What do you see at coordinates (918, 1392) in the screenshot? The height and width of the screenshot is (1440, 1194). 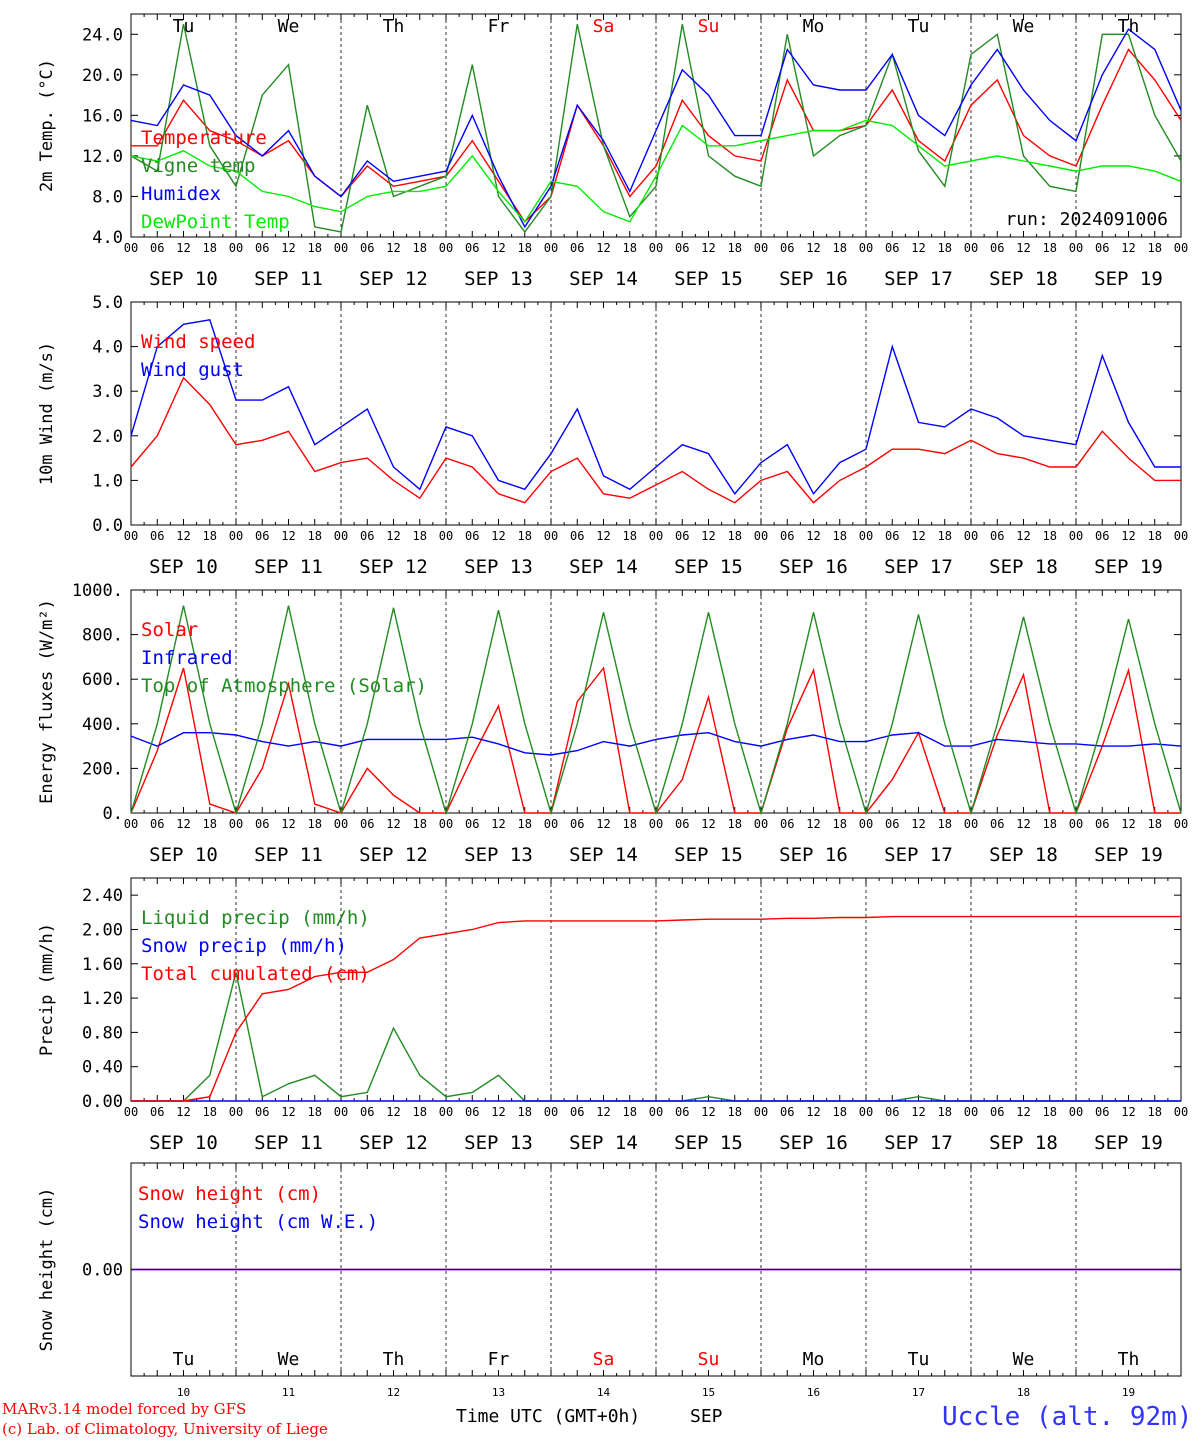 I see `day-number-label: 17` at bounding box center [918, 1392].